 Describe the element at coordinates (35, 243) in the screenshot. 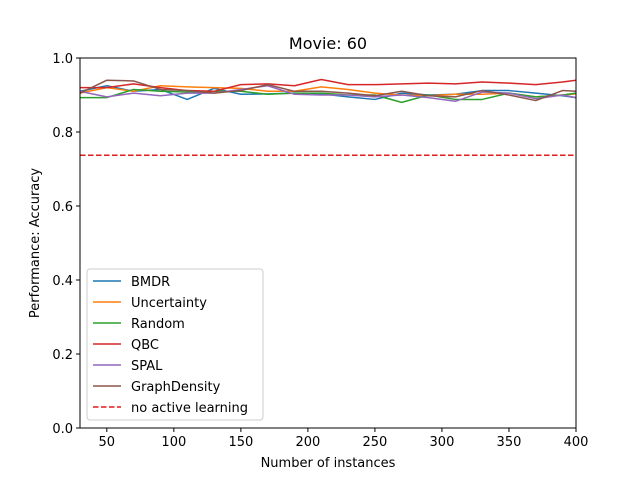

I see `y-axis-label: Performance: Accuracy` at that location.